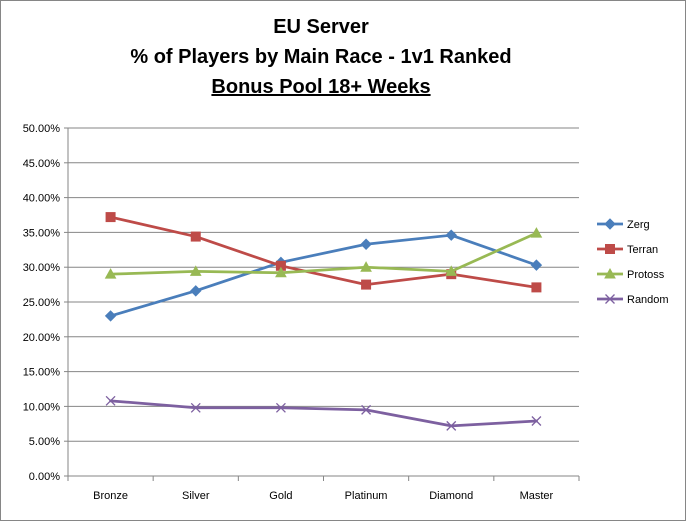 This screenshot has width=686, height=521. What do you see at coordinates (323, 413) in the screenshot?
I see `series-line-random` at bounding box center [323, 413].